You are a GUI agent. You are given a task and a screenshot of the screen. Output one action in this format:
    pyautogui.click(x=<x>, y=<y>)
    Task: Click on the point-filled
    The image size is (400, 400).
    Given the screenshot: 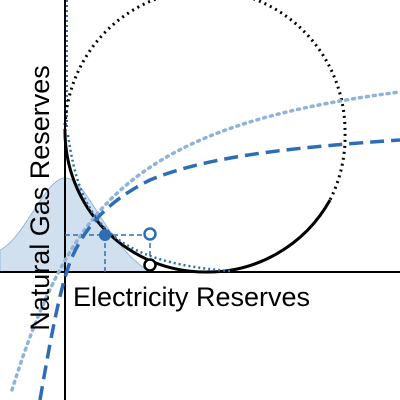 What is the action you would take?
    pyautogui.click(x=105, y=235)
    